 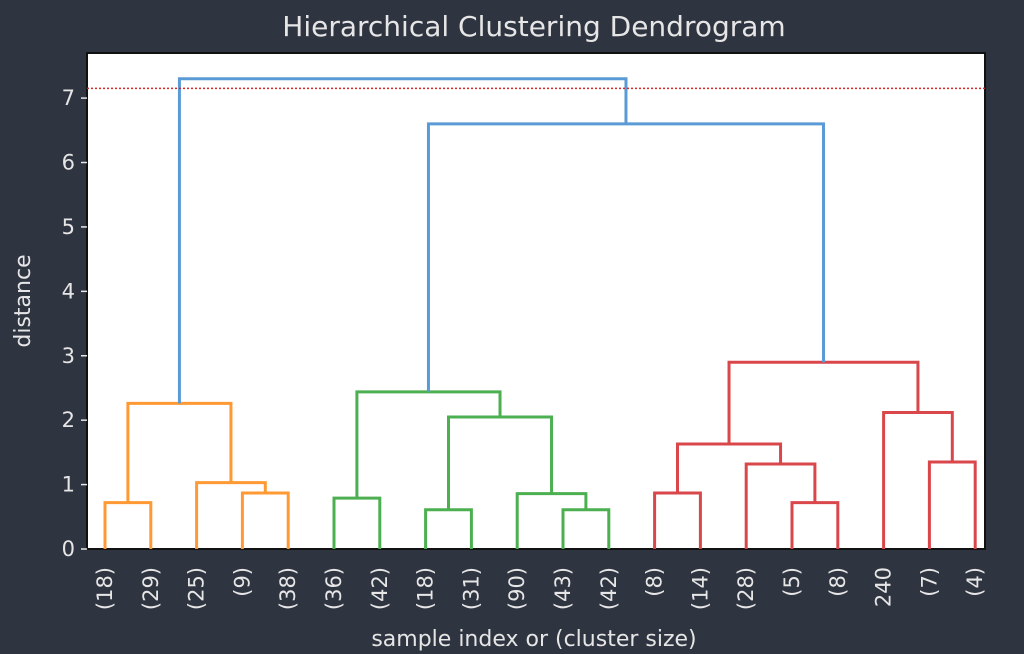 What do you see at coordinates (288, 588) in the screenshot?
I see `leaf-label: (38)` at bounding box center [288, 588].